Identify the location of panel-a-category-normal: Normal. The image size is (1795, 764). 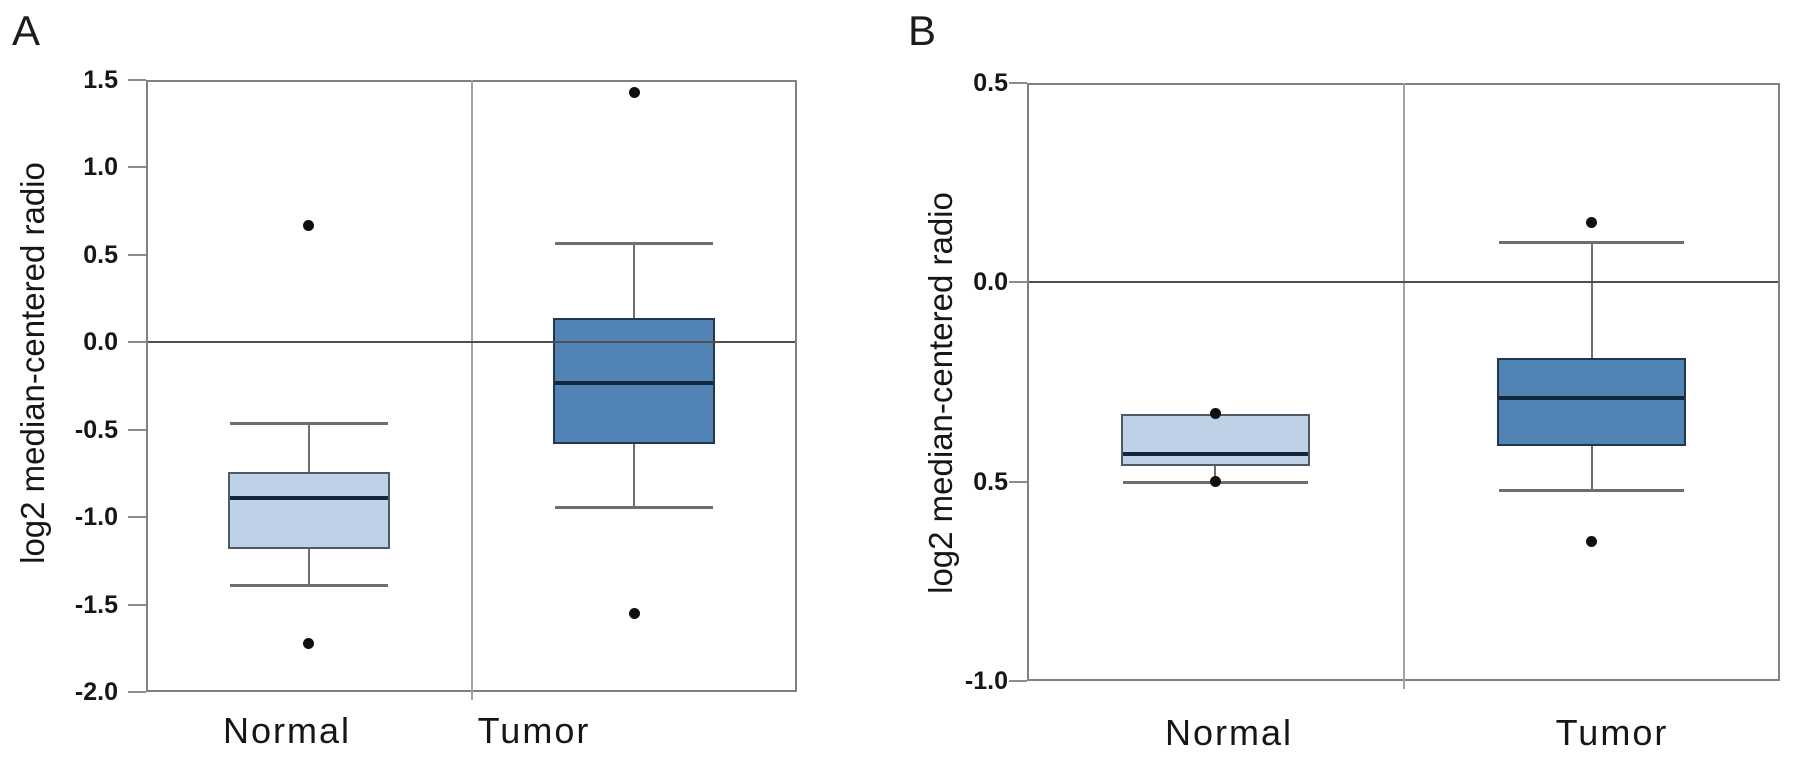
(287, 730).